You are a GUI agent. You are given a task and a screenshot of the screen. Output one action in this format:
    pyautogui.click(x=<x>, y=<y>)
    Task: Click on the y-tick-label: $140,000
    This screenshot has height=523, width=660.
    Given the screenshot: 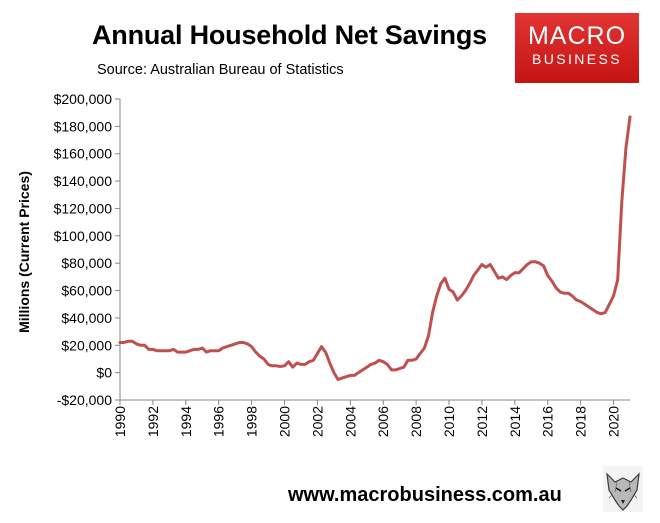 What is the action you would take?
    pyautogui.click(x=83, y=181)
    